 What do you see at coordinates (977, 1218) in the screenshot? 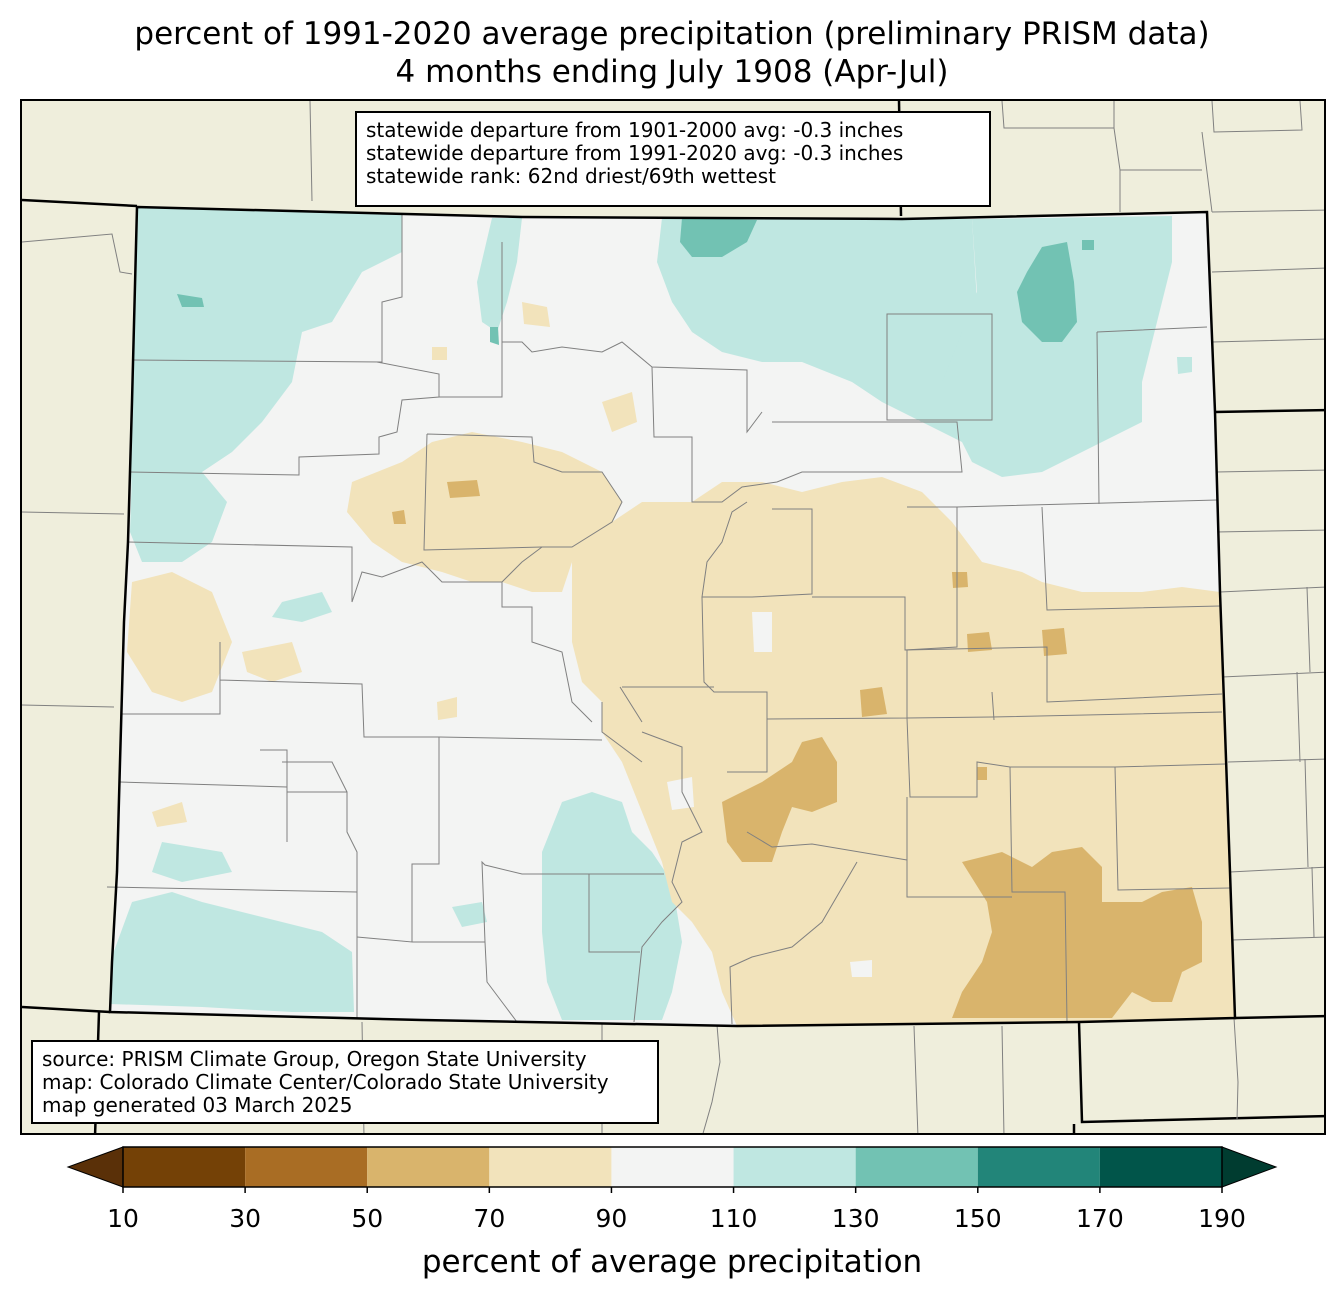
I see `colorbar-tick-label: 150` at bounding box center [977, 1218].